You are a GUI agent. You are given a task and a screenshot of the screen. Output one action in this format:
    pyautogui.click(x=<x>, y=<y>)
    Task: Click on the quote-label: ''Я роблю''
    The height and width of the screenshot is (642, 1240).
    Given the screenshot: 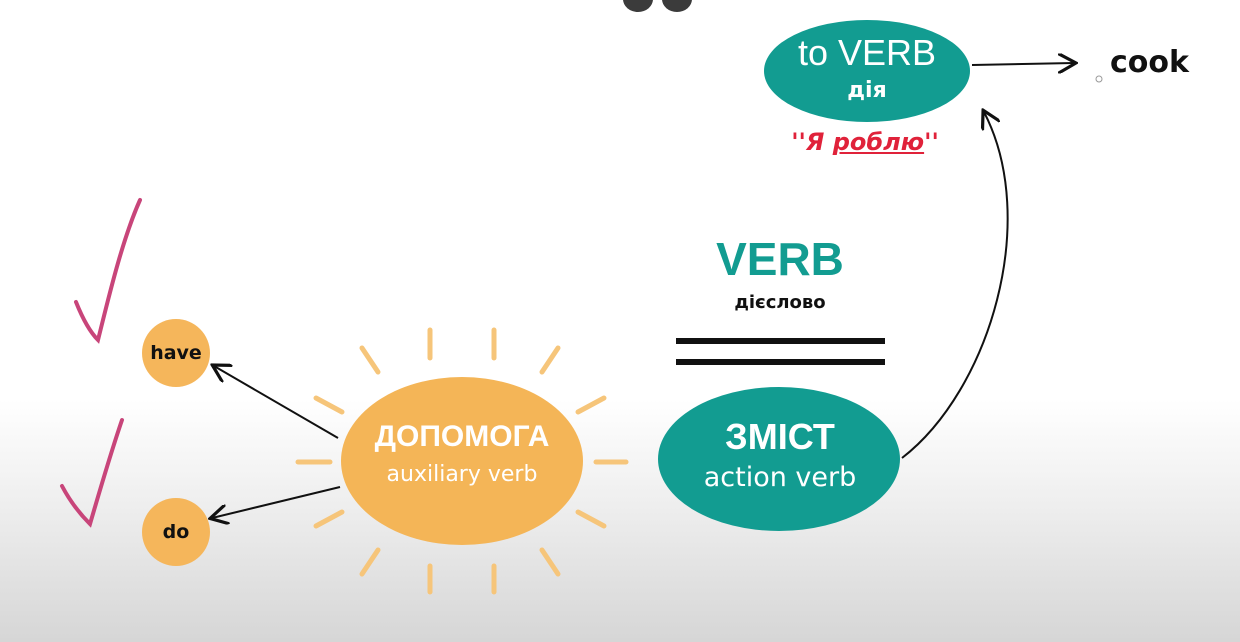 What is the action you would take?
    pyautogui.click(x=865, y=142)
    